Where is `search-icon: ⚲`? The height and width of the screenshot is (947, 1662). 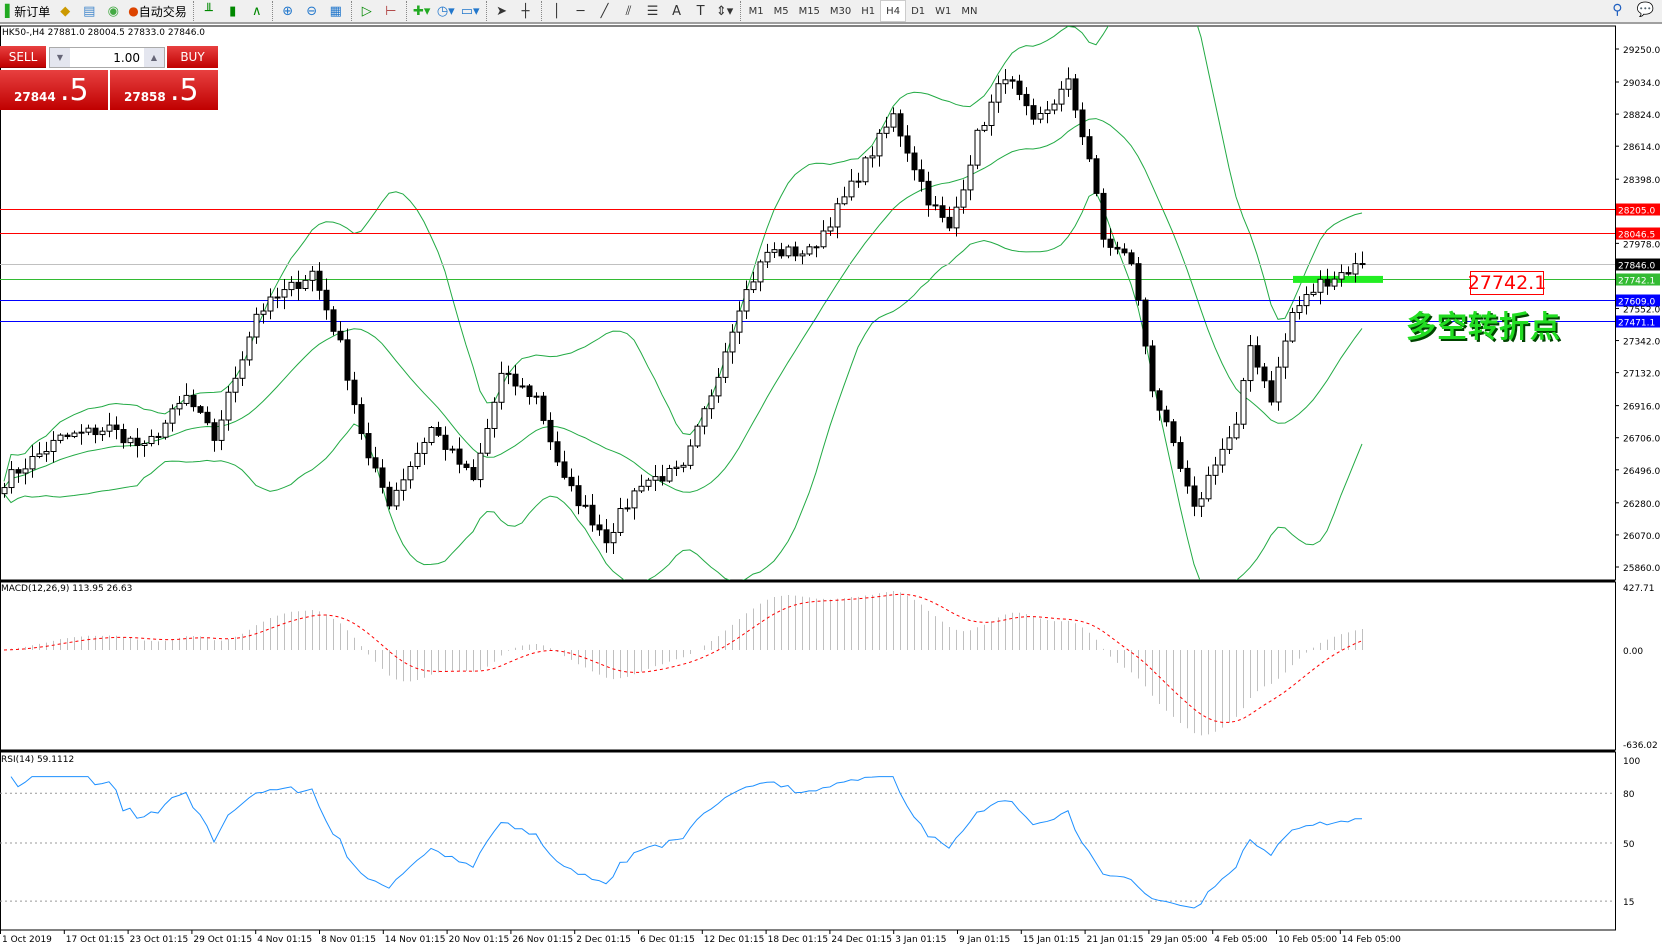
search-icon: ⚲ is located at coordinates (1617, 10).